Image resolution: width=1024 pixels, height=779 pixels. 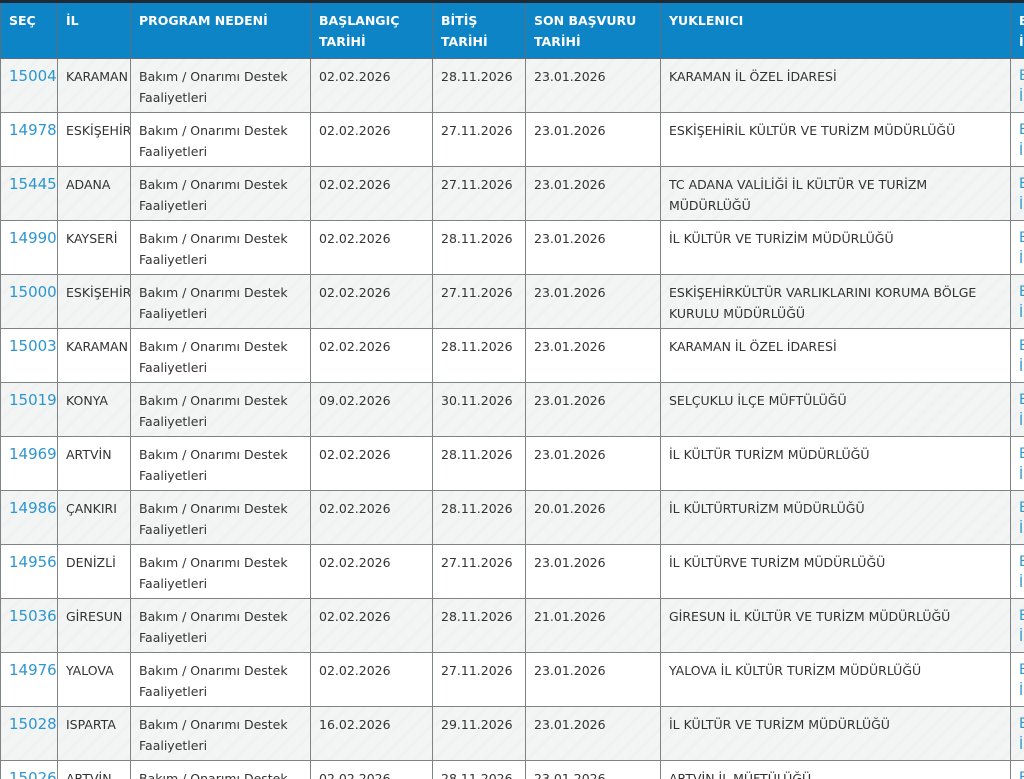 I want to click on cell-son-basvuru: 20.01.2026, so click(x=593, y=517).